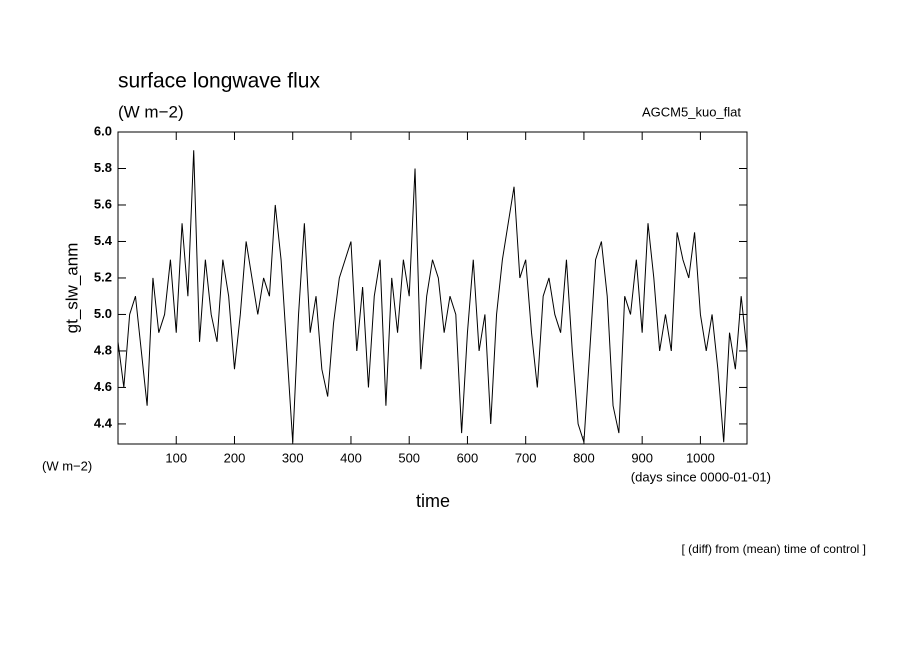 The width and height of the screenshot is (904, 654). What do you see at coordinates (71, 288) in the screenshot?
I see `y-axis-label: gt_slw_anm` at bounding box center [71, 288].